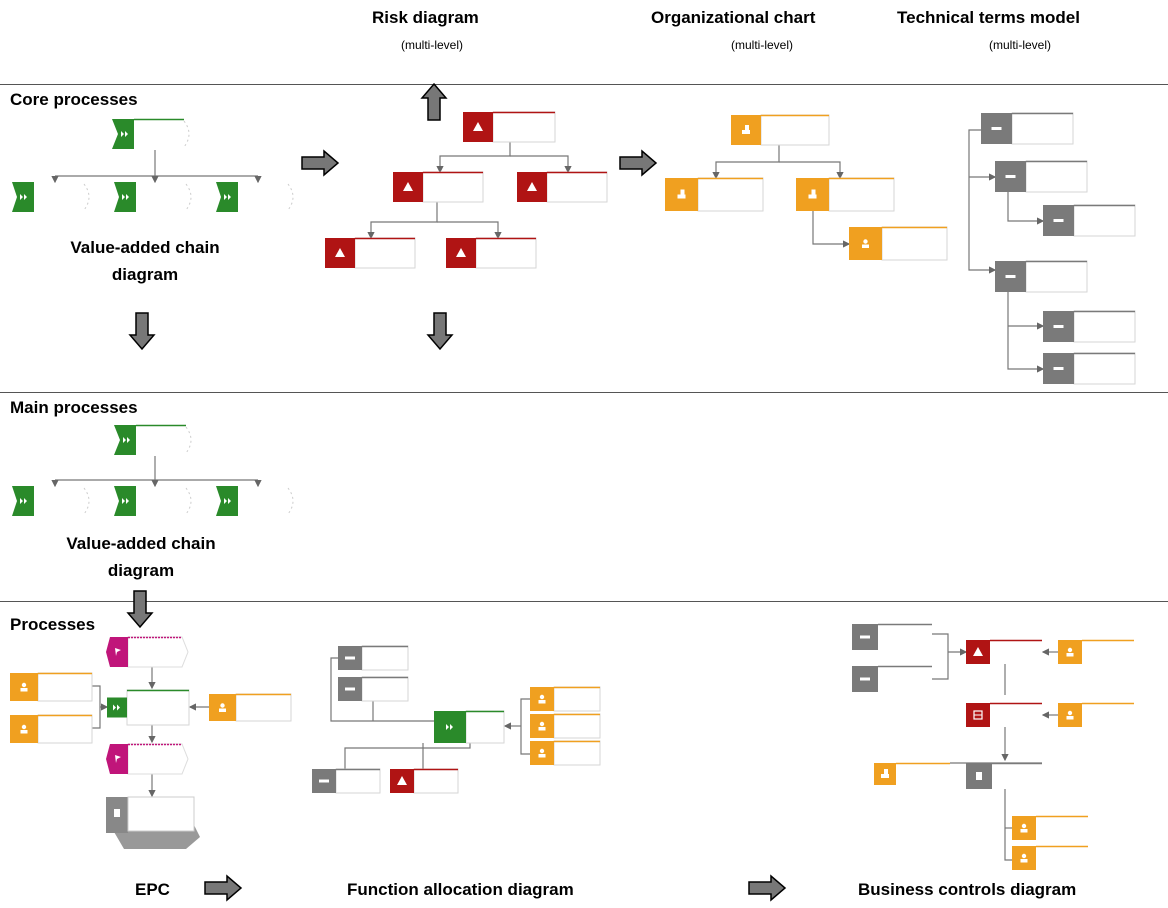 This screenshot has width=1168, height=908. What do you see at coordinates (152, 889) in the screenshot?
I see `epc-caption: EPC` at bounding box center [152, 889].